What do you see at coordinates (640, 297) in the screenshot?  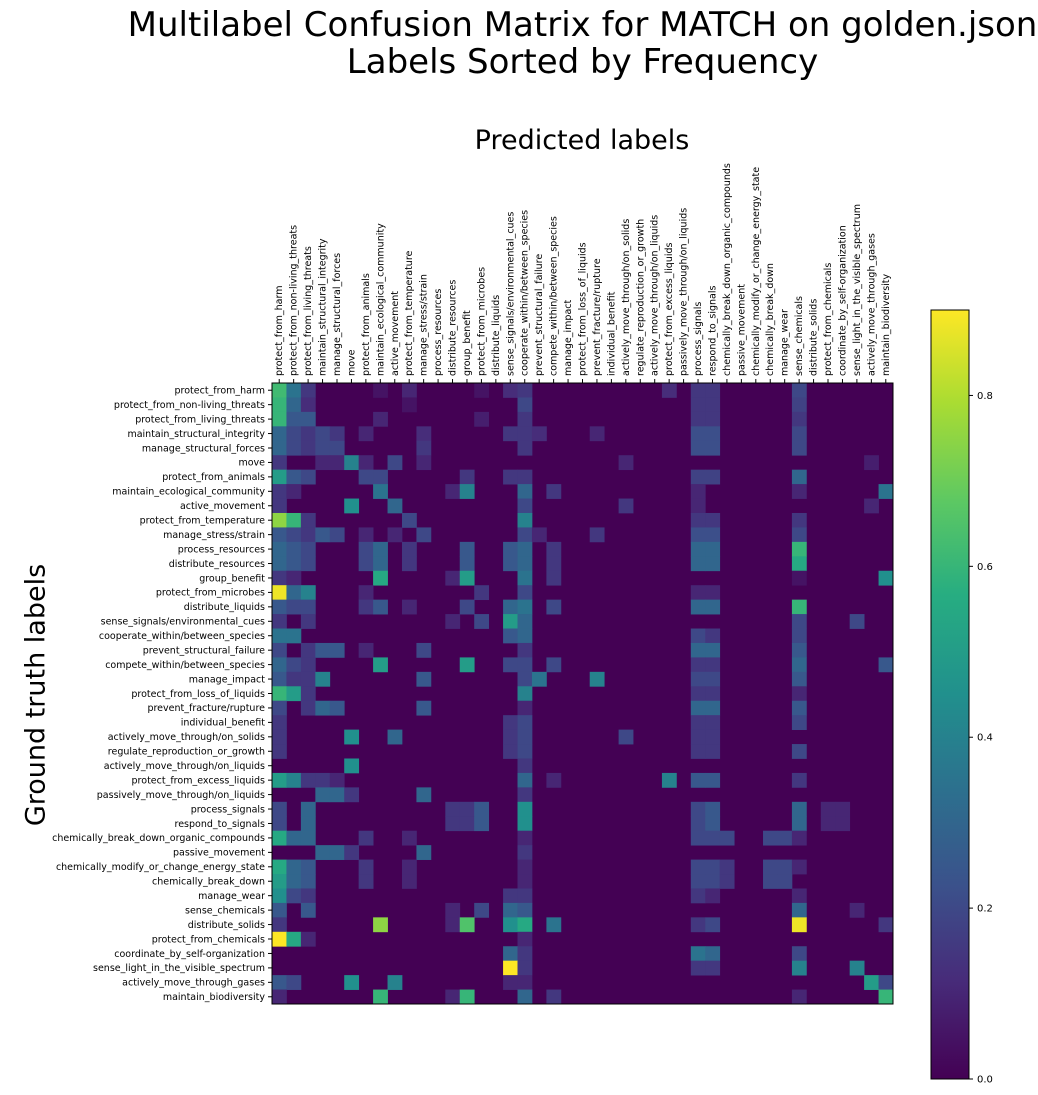 I see `x-tick-label: regulate_reproduction_or_growth` at bounding box center [640, 297].